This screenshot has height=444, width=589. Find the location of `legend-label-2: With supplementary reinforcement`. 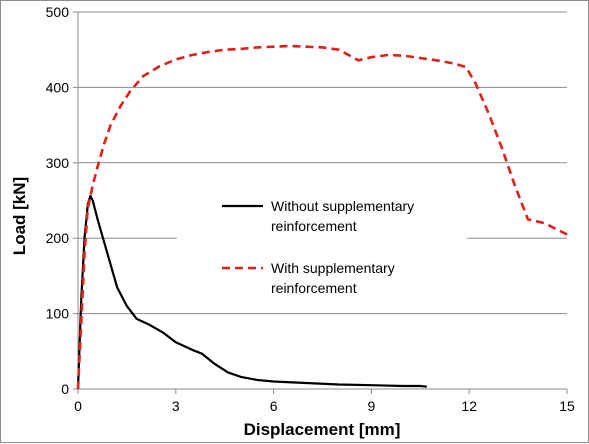

legend-label-2: With supplementary reinforcement is located at coordinates (333, 278).